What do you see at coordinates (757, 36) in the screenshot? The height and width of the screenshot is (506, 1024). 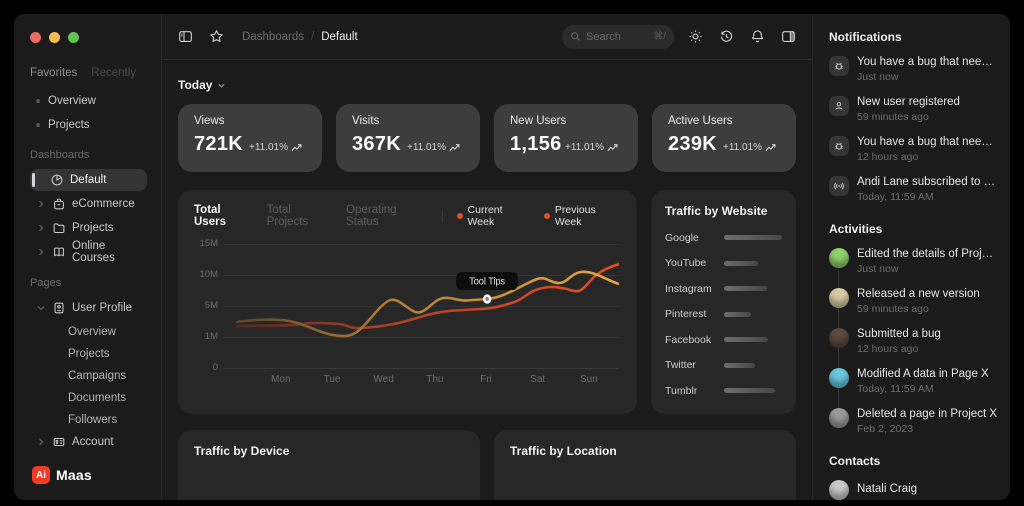 I see `notifications-bell-icon` at bounding box center [757, 36].